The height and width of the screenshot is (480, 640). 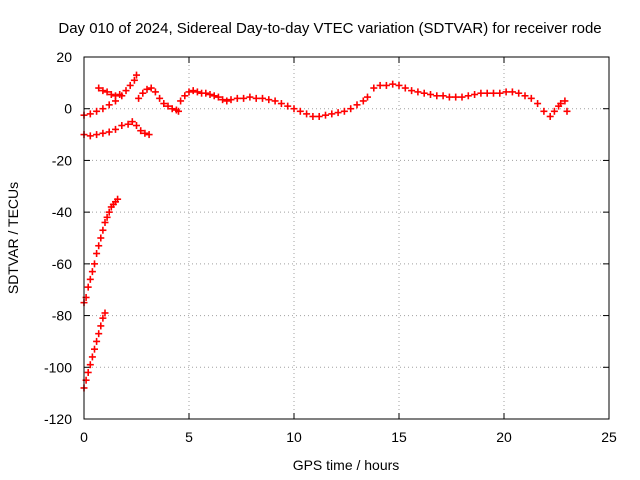 What do you see at coordinates (294, 437) in the screenshot?
I see `x-tick-label: 10` at bounding box center [294, 437].